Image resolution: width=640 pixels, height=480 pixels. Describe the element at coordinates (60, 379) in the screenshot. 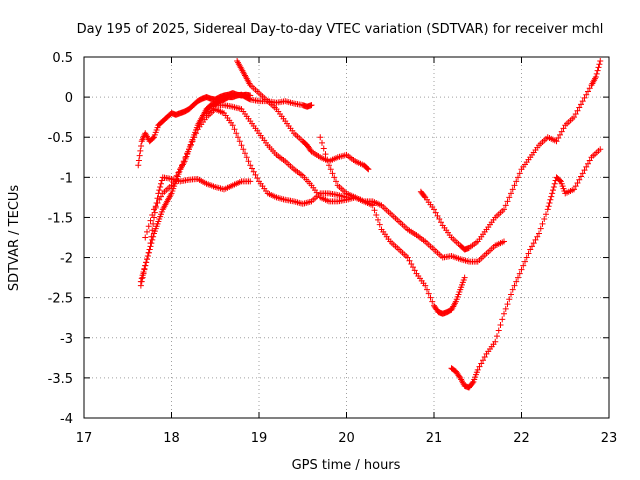

I see `y-tick-label: -3.5` at that location.